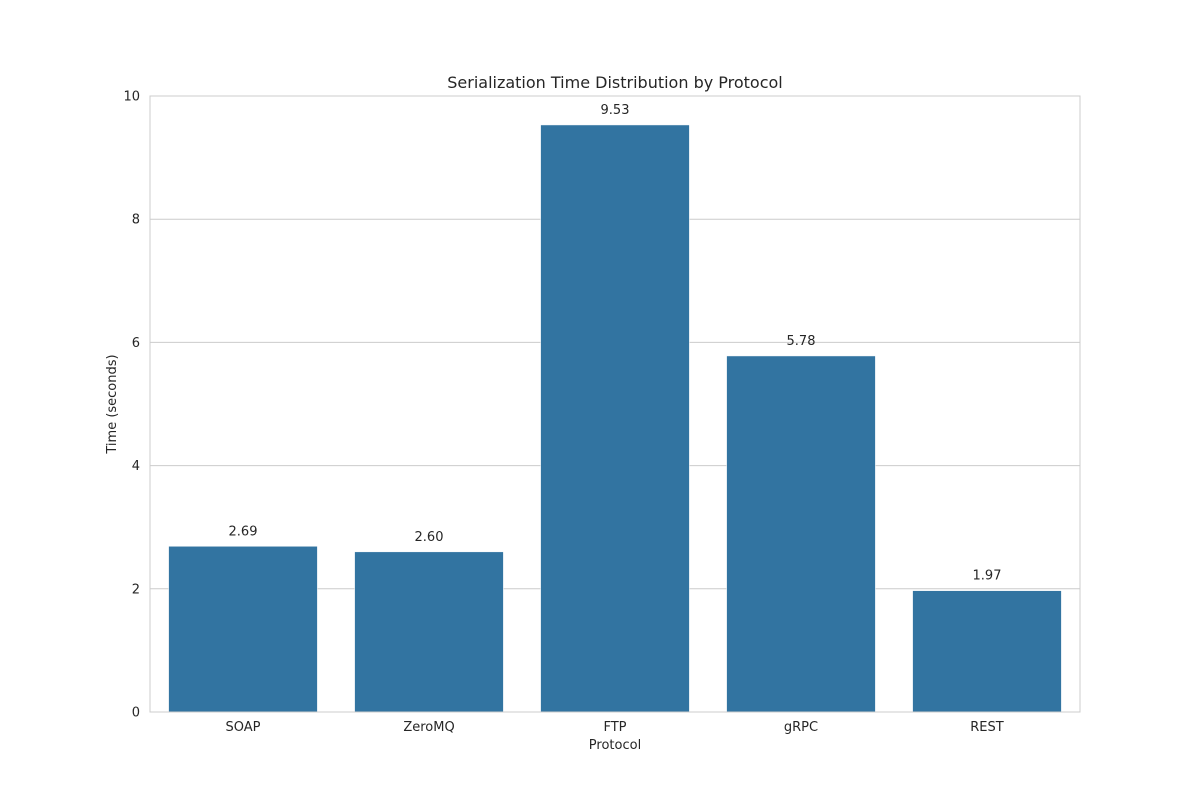 The width and height of the screenshot is (1200, 800). I want to click on bar-zeromq, so click(429, 632).